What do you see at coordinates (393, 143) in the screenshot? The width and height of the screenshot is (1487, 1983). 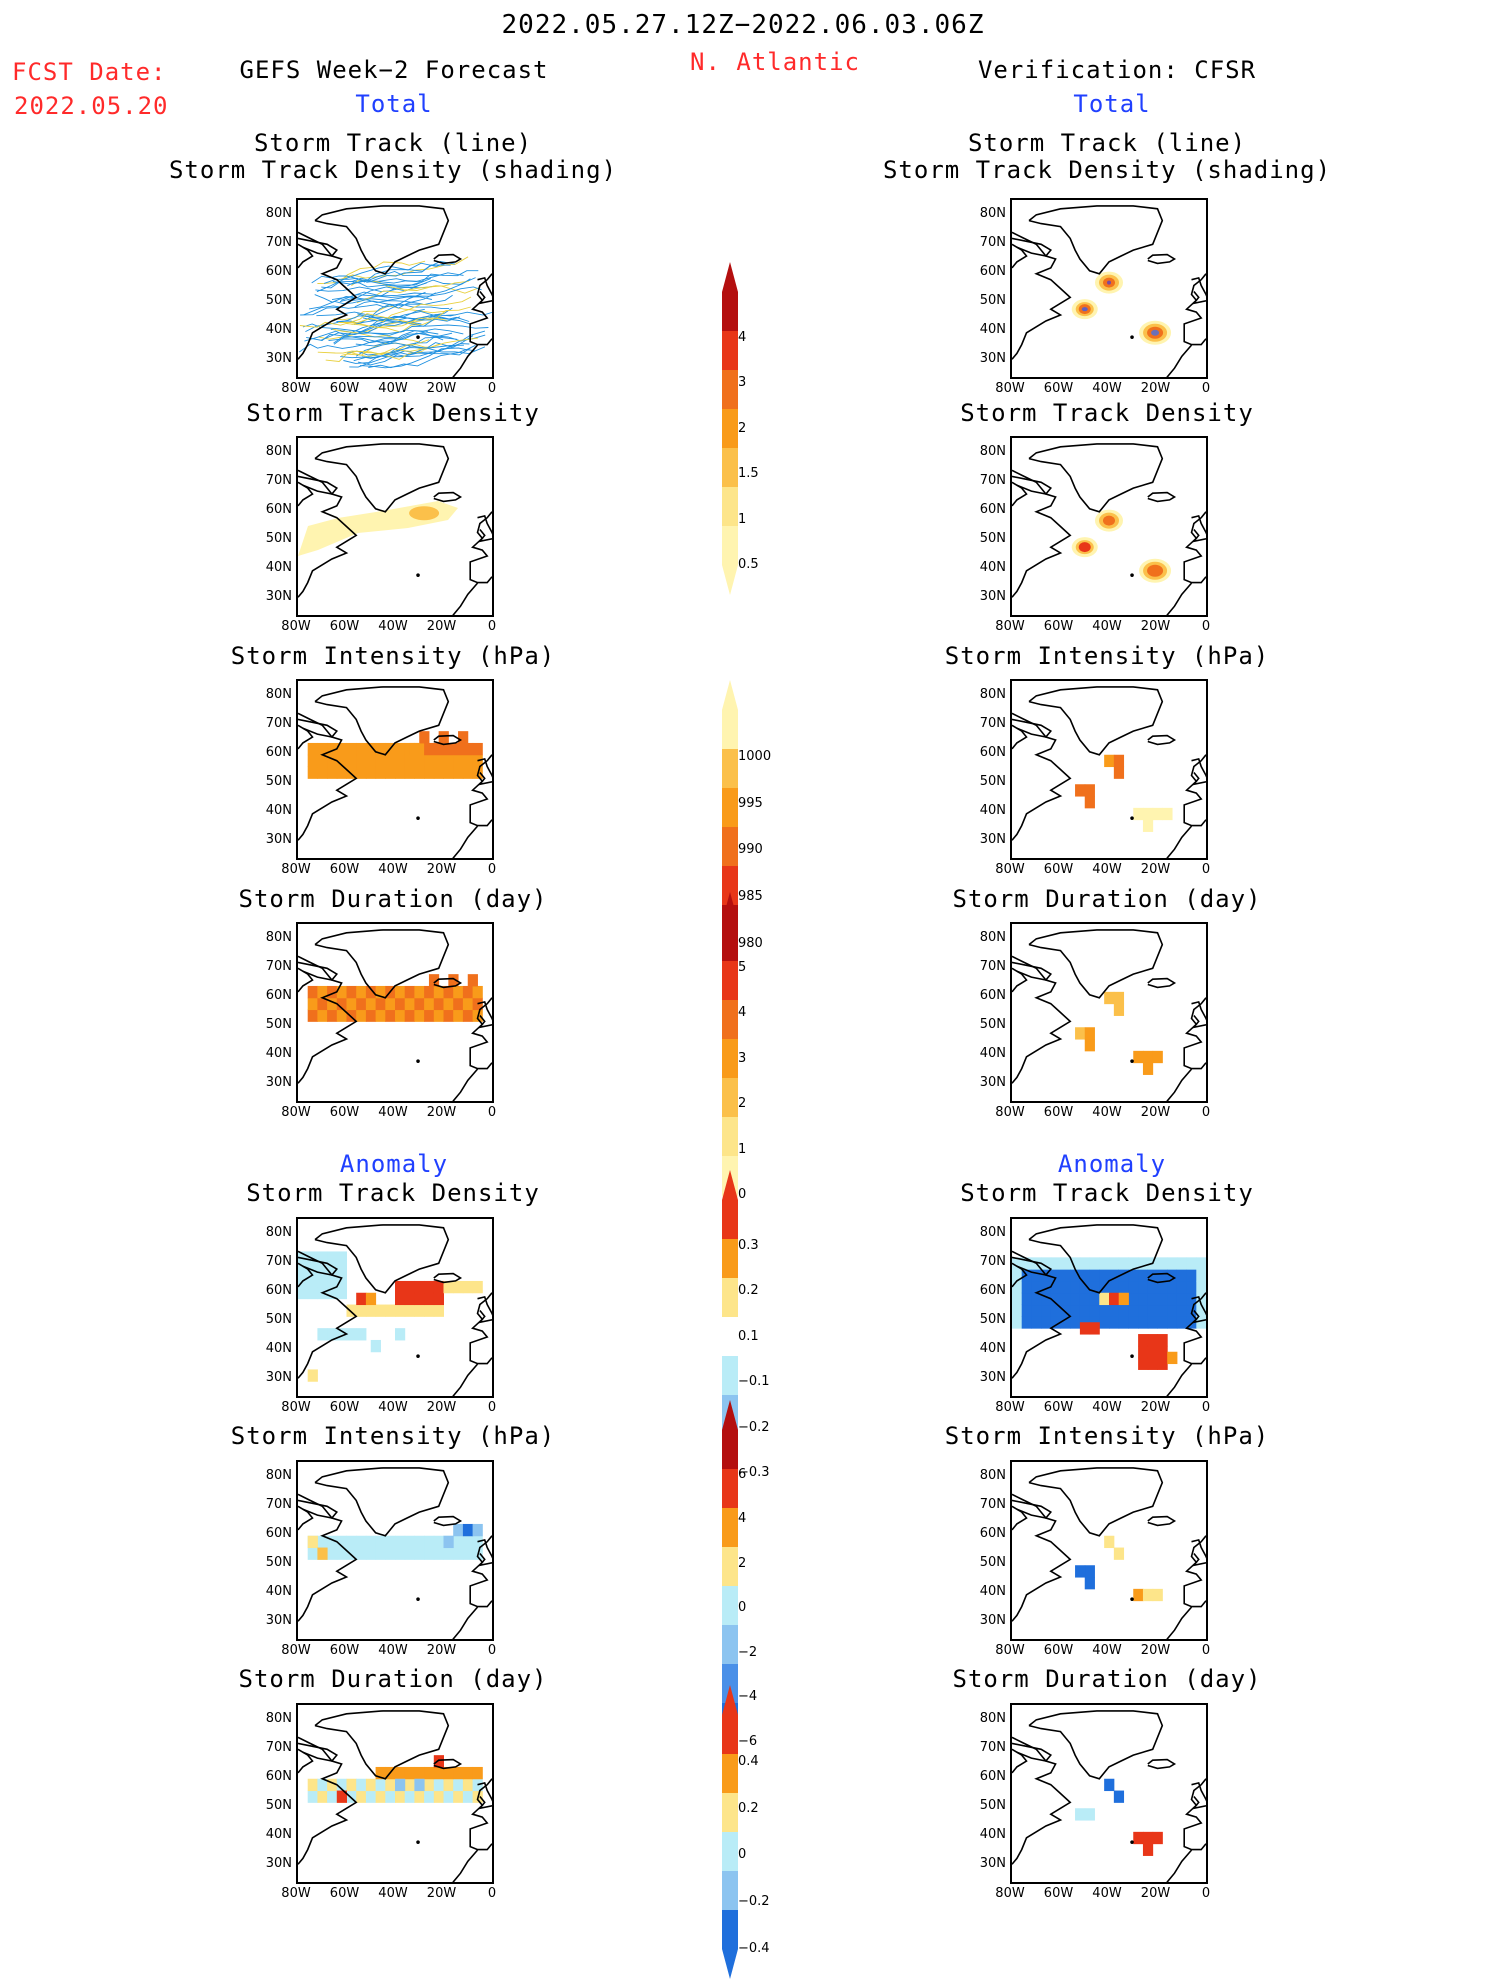 I see `left-track-line-title: Storm Track (line)` at bounding box center [393, 143].